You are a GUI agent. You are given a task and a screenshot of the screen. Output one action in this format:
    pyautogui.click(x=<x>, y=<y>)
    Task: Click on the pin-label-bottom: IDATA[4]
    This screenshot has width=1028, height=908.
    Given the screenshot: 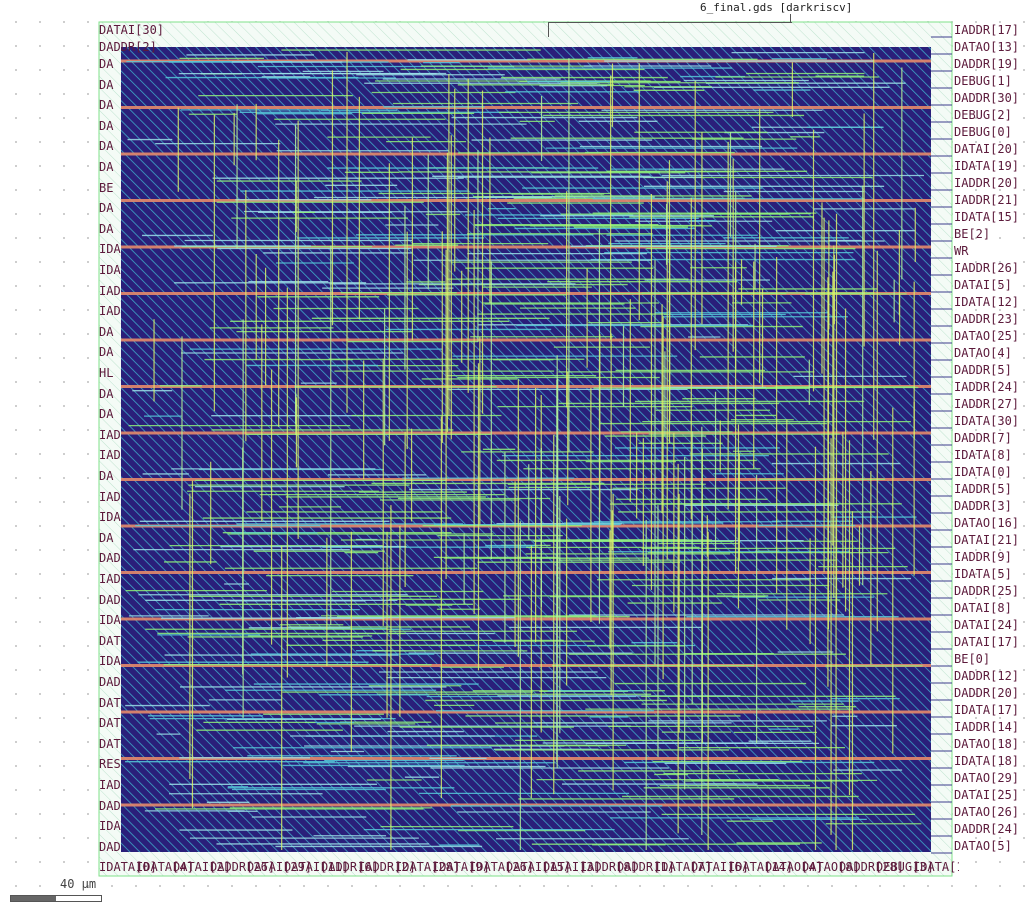 What is the action you would take?
    pyautogui.click(x=165, y=867)
    